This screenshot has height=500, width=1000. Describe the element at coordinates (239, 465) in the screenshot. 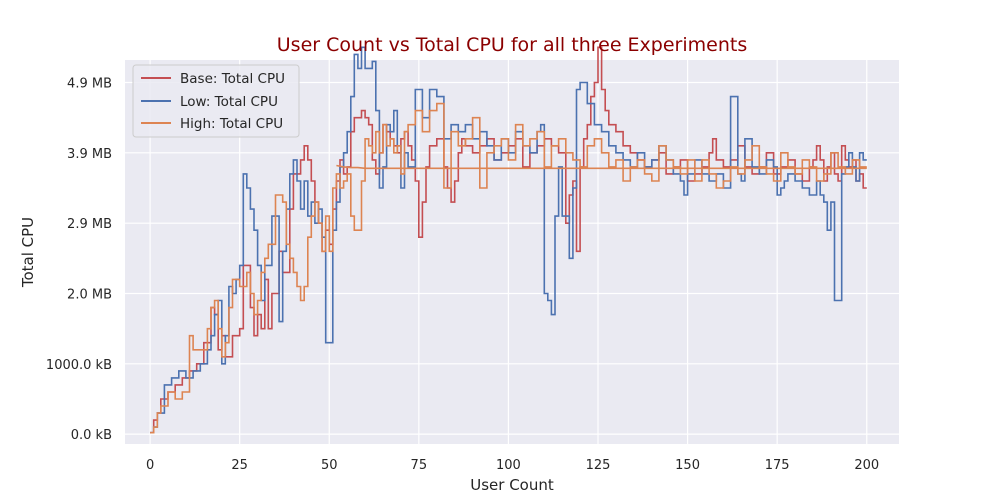

I see `x-tick-label: 25` at that location.